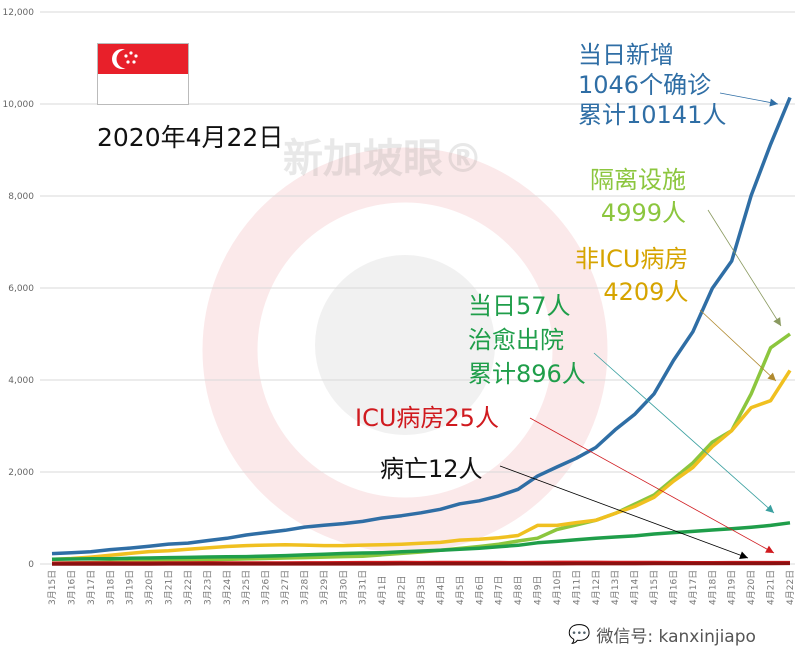 The height and width of the screenshot is (672, 800). I want to click on x-tick-label: 4月22日, so click(790, 587).